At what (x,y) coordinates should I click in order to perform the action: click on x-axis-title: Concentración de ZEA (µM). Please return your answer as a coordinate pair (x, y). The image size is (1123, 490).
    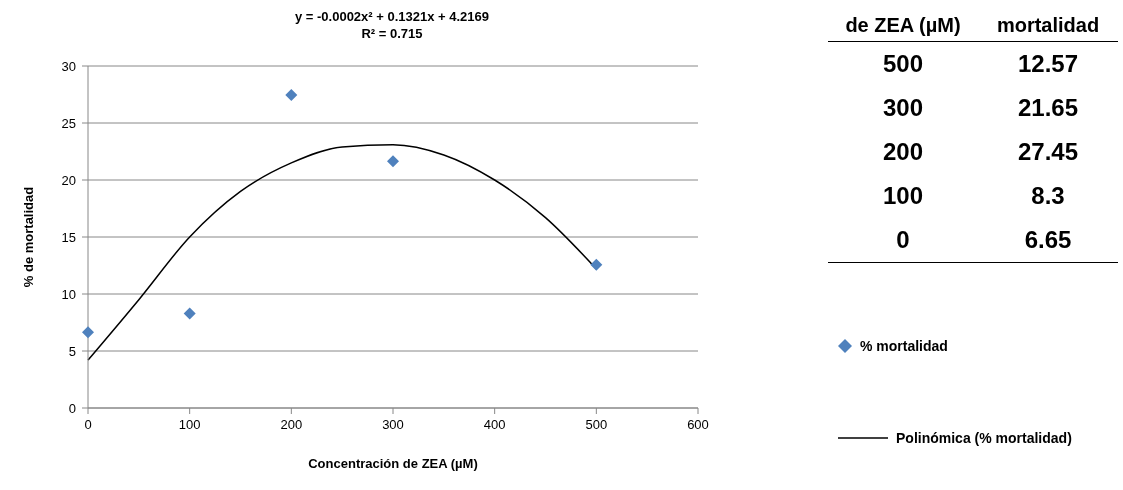
    Looking at the image, I should click on (393, 463).